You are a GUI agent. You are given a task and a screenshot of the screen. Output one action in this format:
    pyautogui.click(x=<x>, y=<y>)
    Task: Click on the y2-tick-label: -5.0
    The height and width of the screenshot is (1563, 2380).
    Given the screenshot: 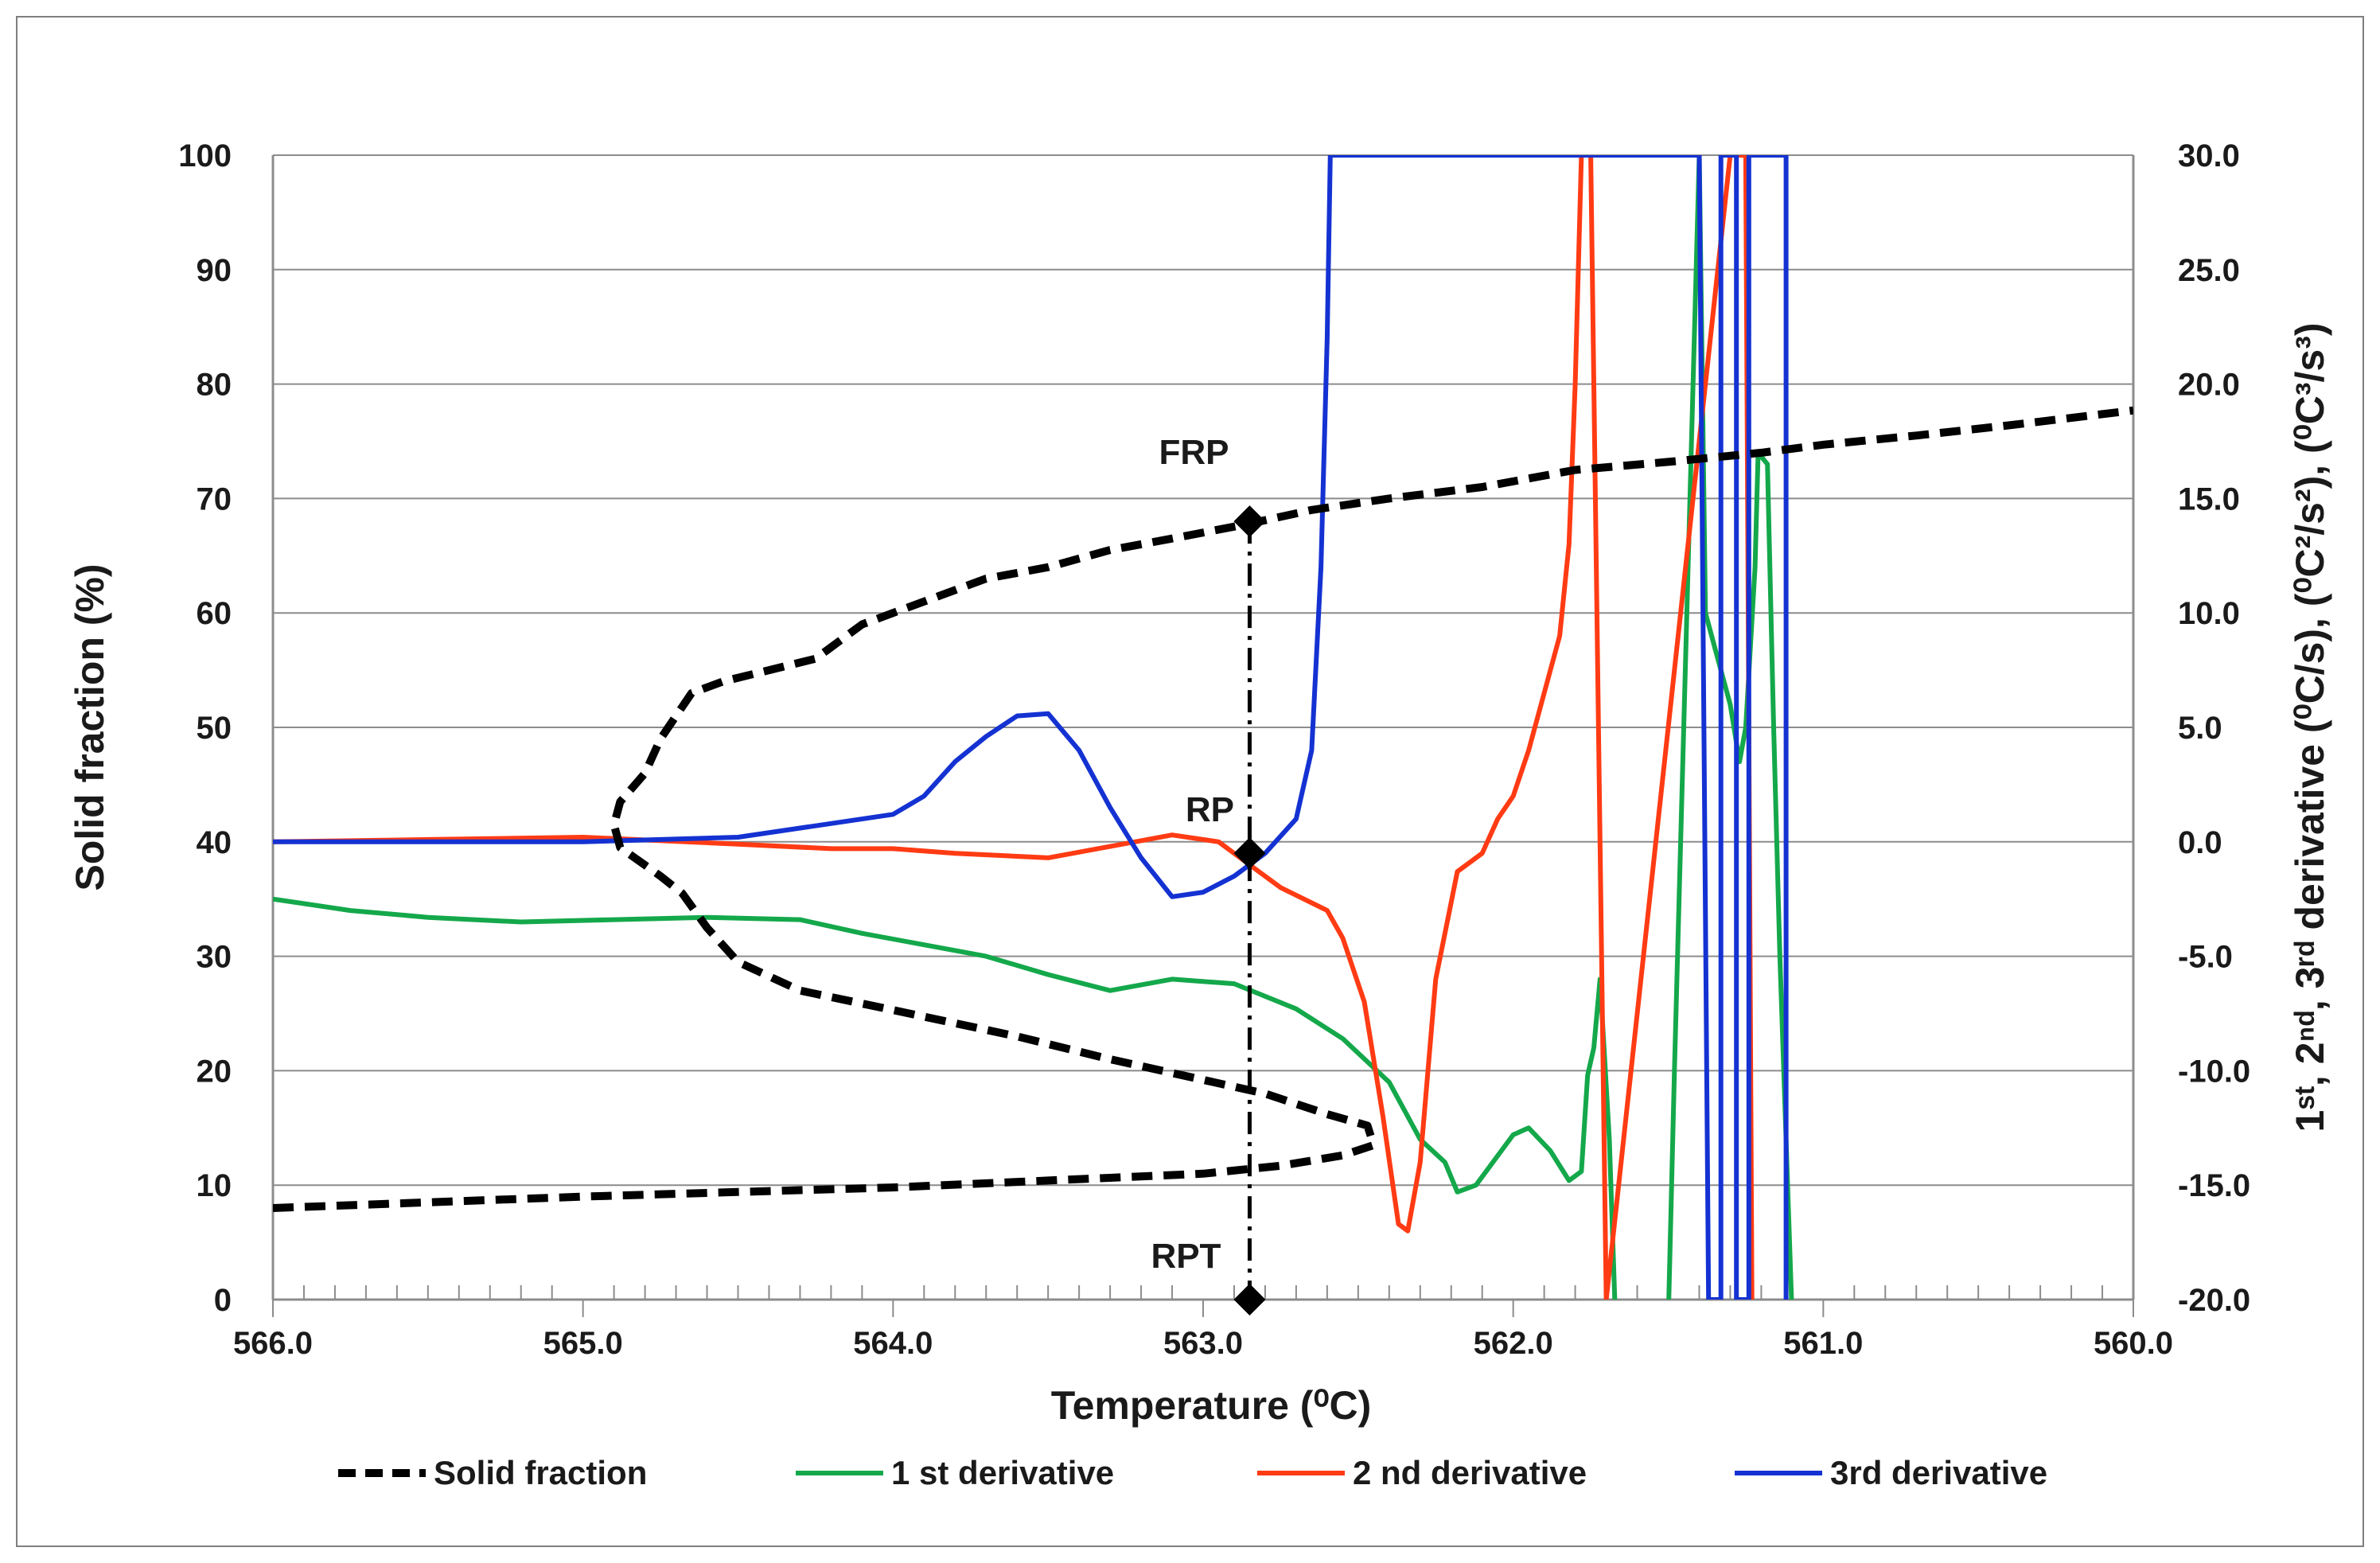 What is the action you would take?
    pyautogui.click(x=2205, y=957)
    